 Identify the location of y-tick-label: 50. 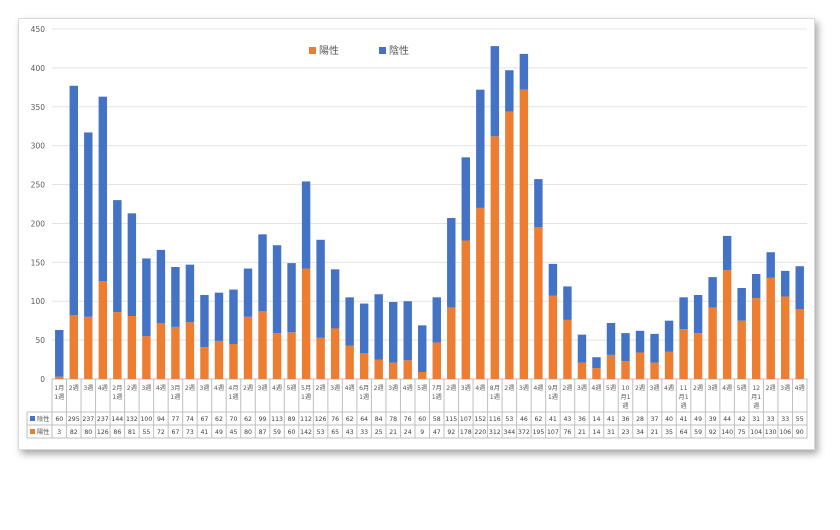
(40, 340).